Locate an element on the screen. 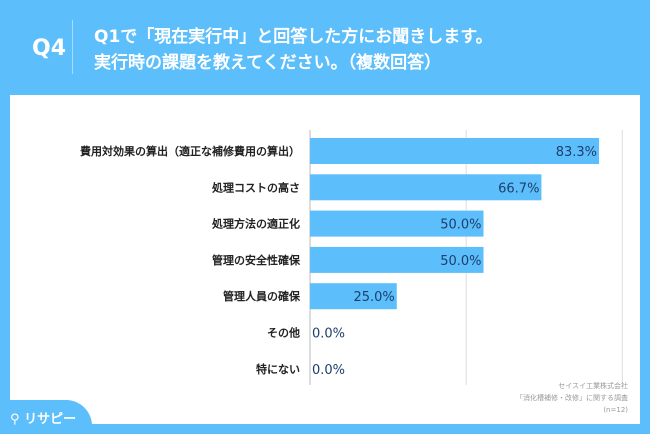 Image resolution: width=650 pixels, height=434 pixels. question-number: Q4 is located at coordinates (49, 48).